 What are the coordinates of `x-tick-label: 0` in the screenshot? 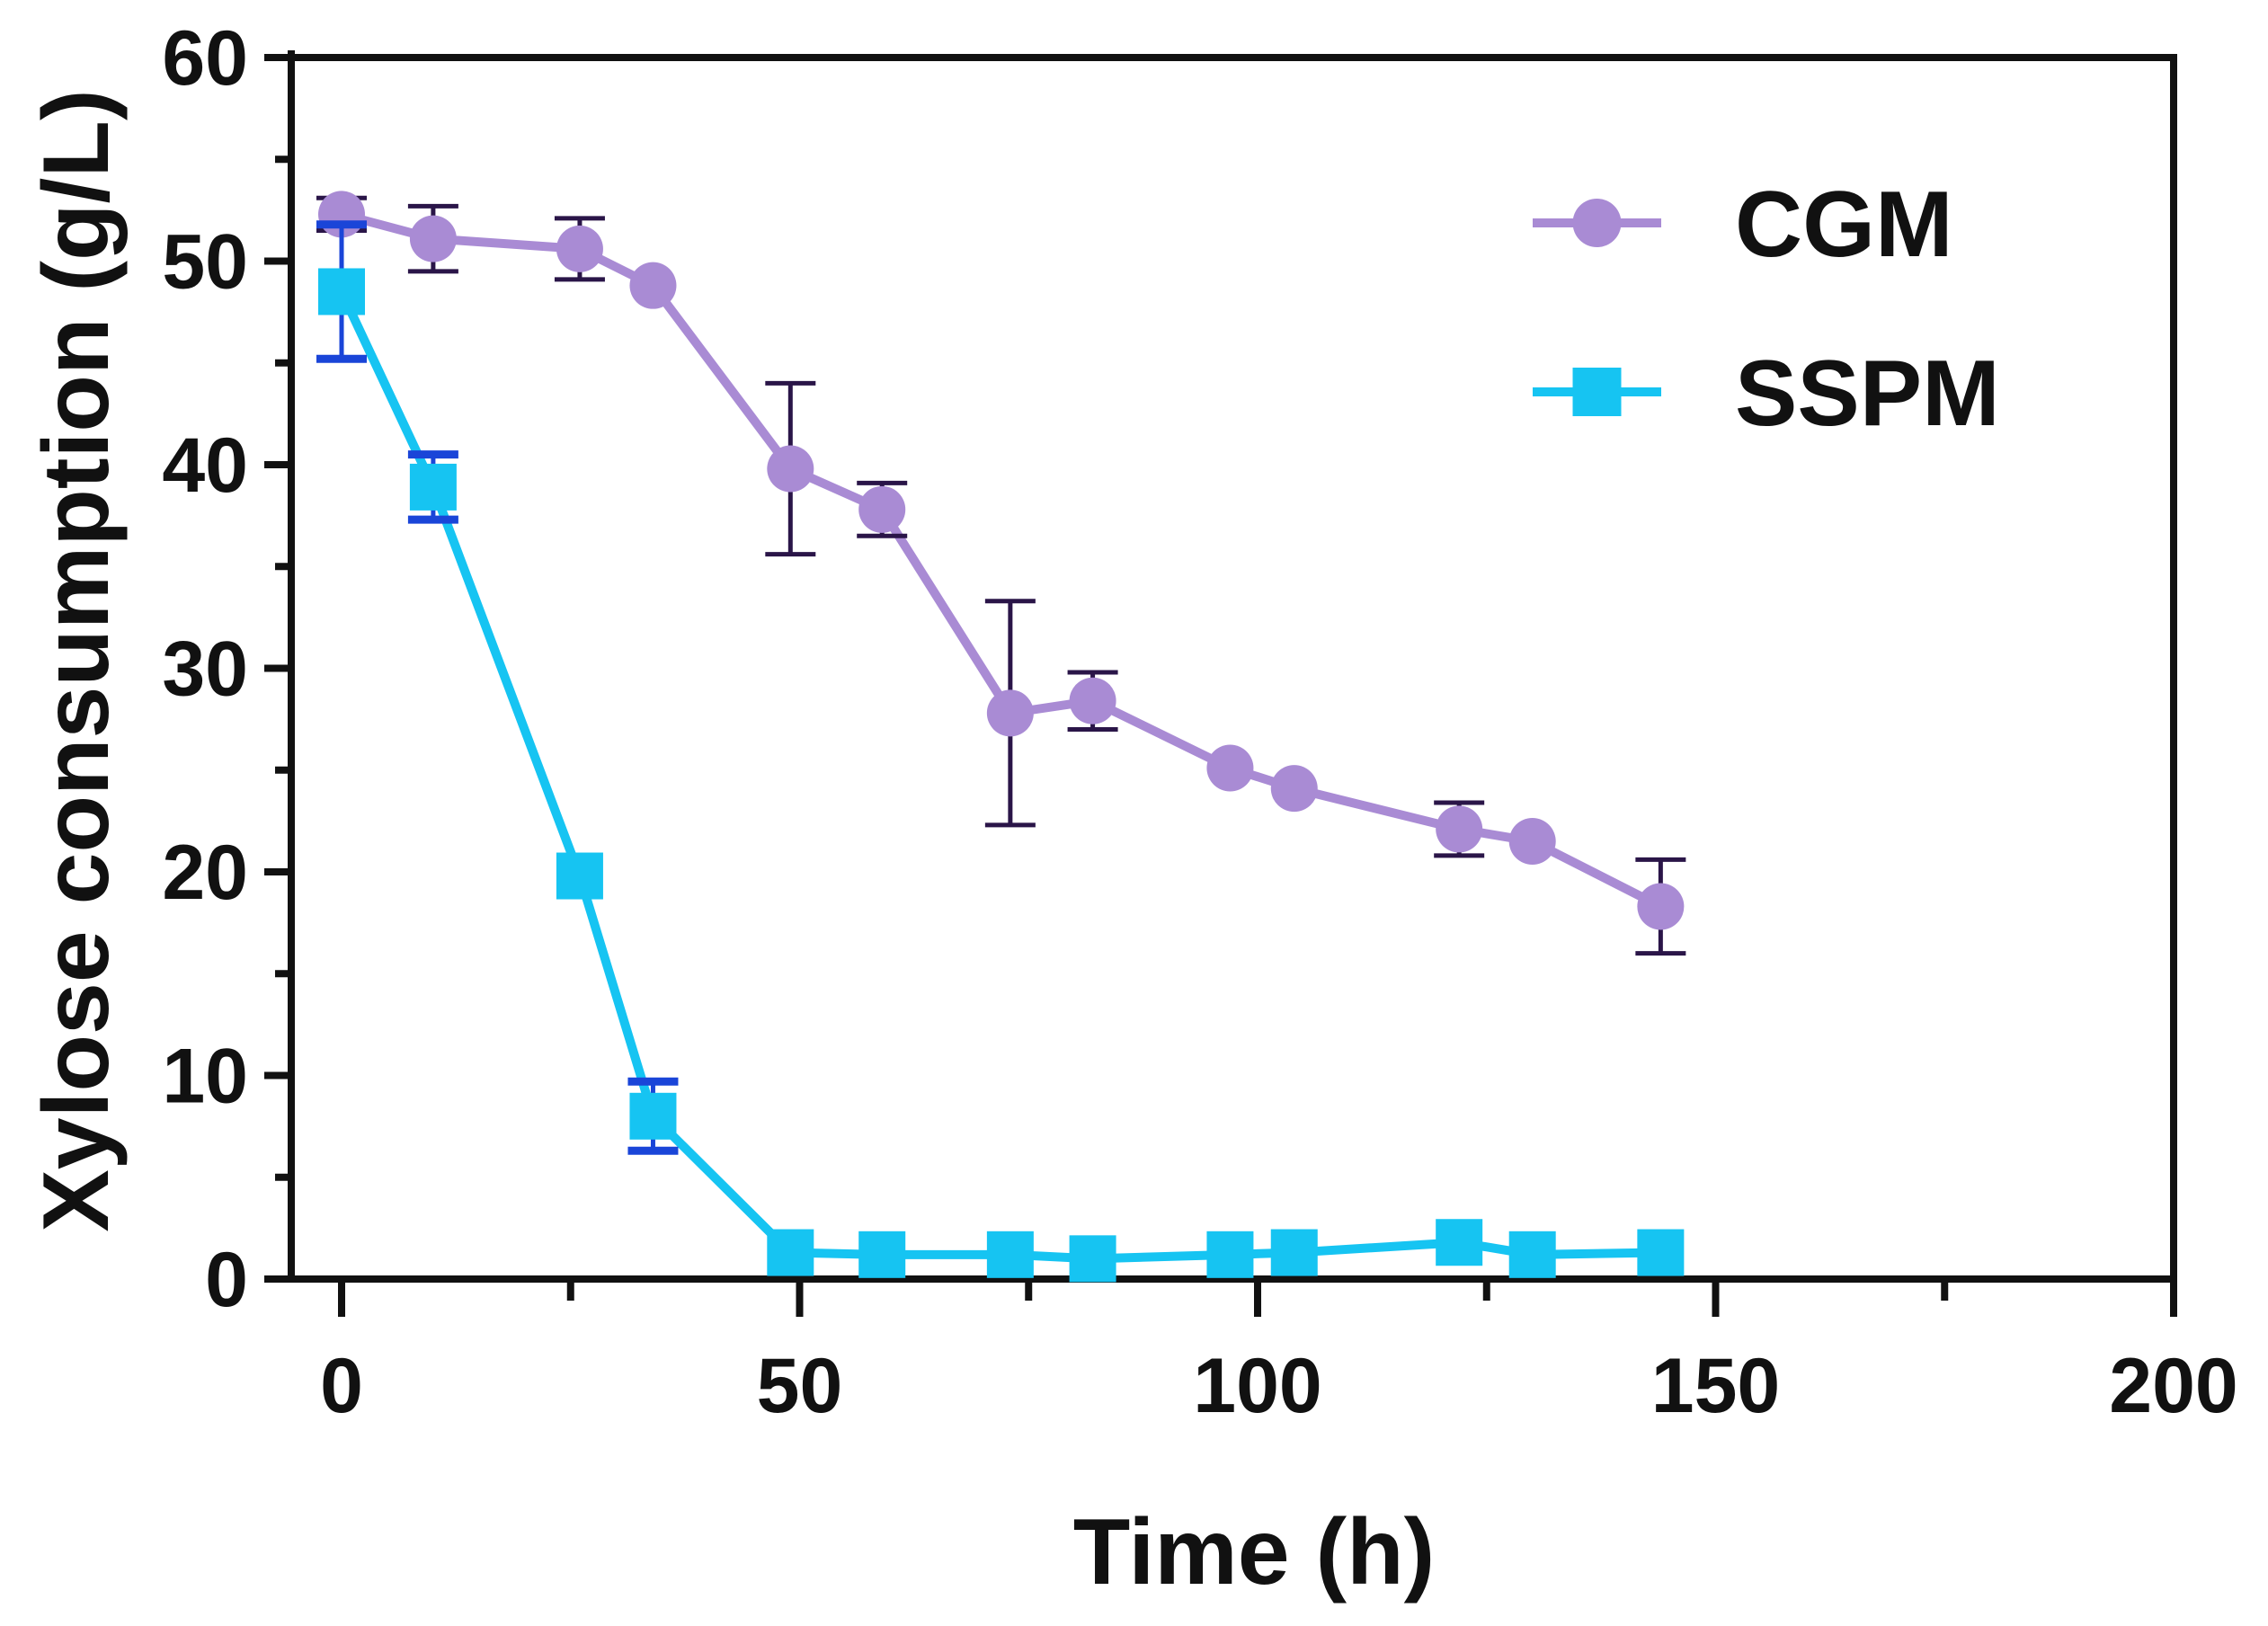 It's located at (341, 1386).